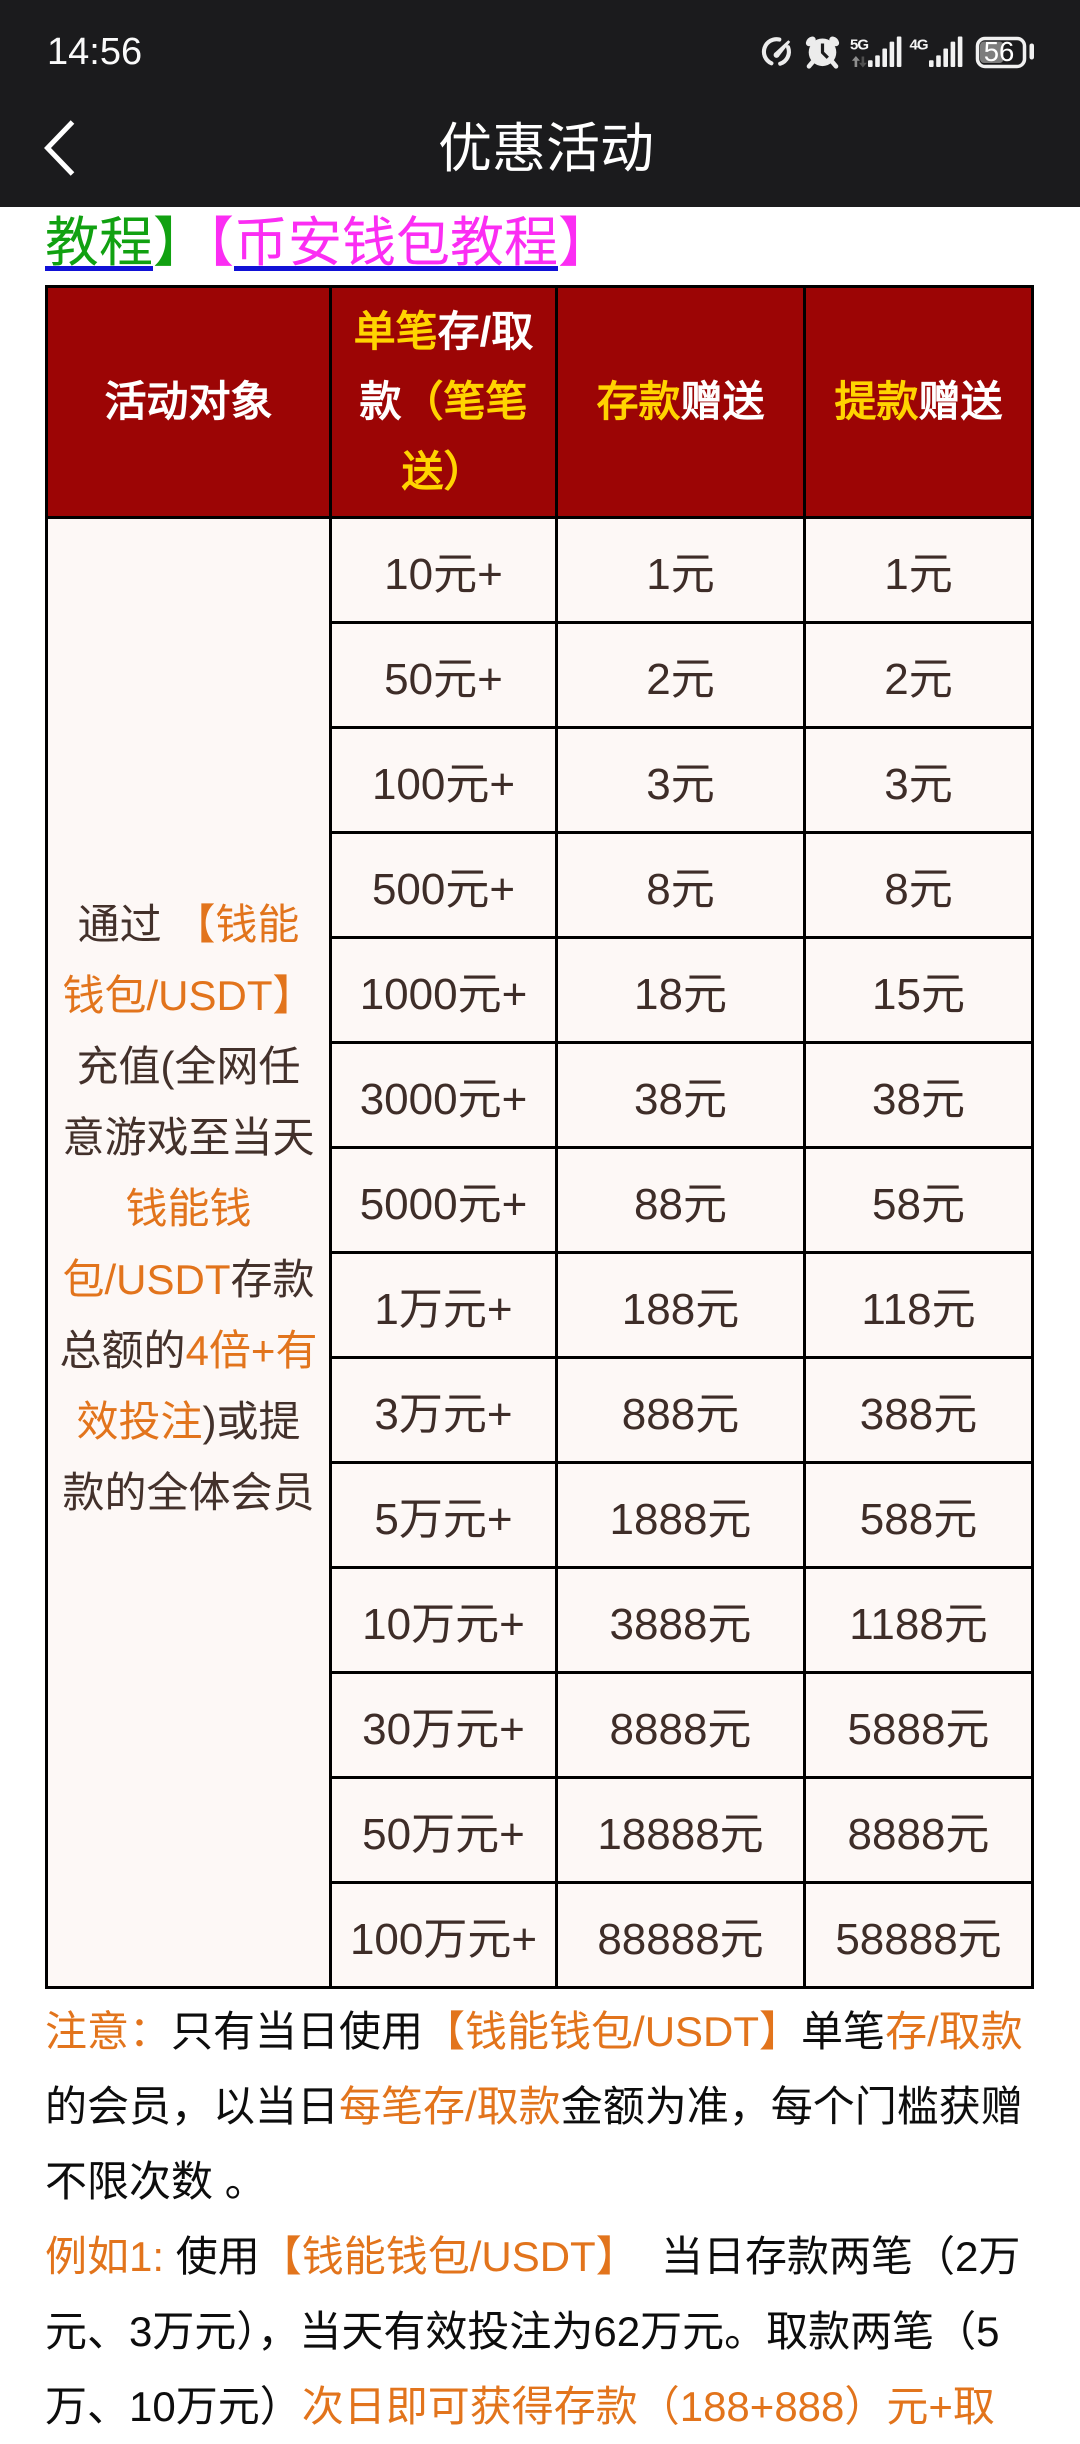 The height and width of the screenshot is (2444, 1080). I want to click on svg-text: 4G, so click(919, 45).